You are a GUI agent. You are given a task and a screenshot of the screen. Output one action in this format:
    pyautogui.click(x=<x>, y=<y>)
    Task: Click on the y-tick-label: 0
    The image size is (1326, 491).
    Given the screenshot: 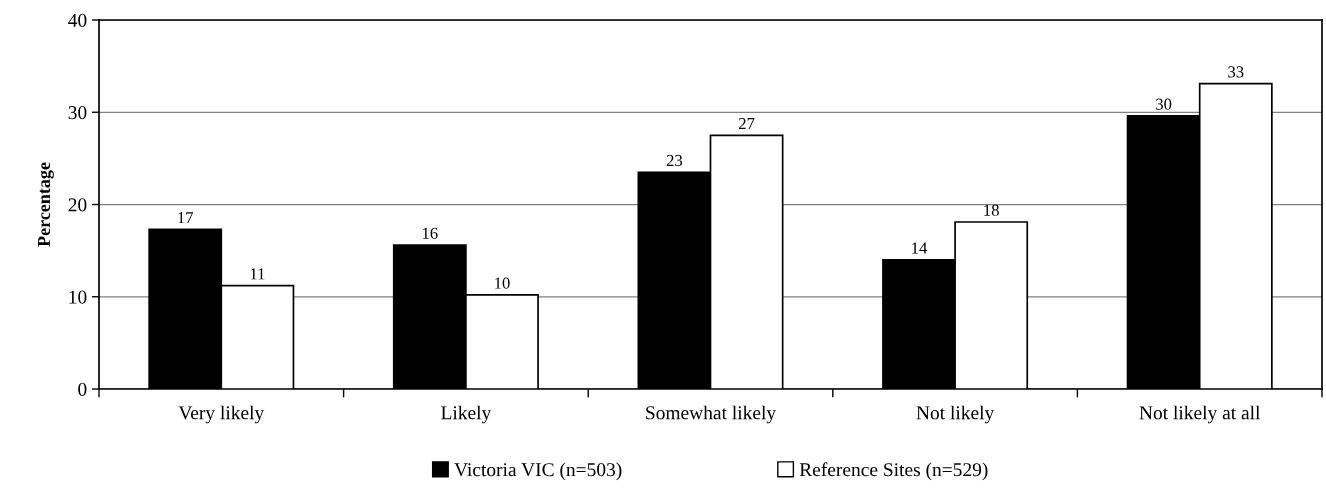 What is the action you would take?
    pyautogui.click(x=82, y=389)
    